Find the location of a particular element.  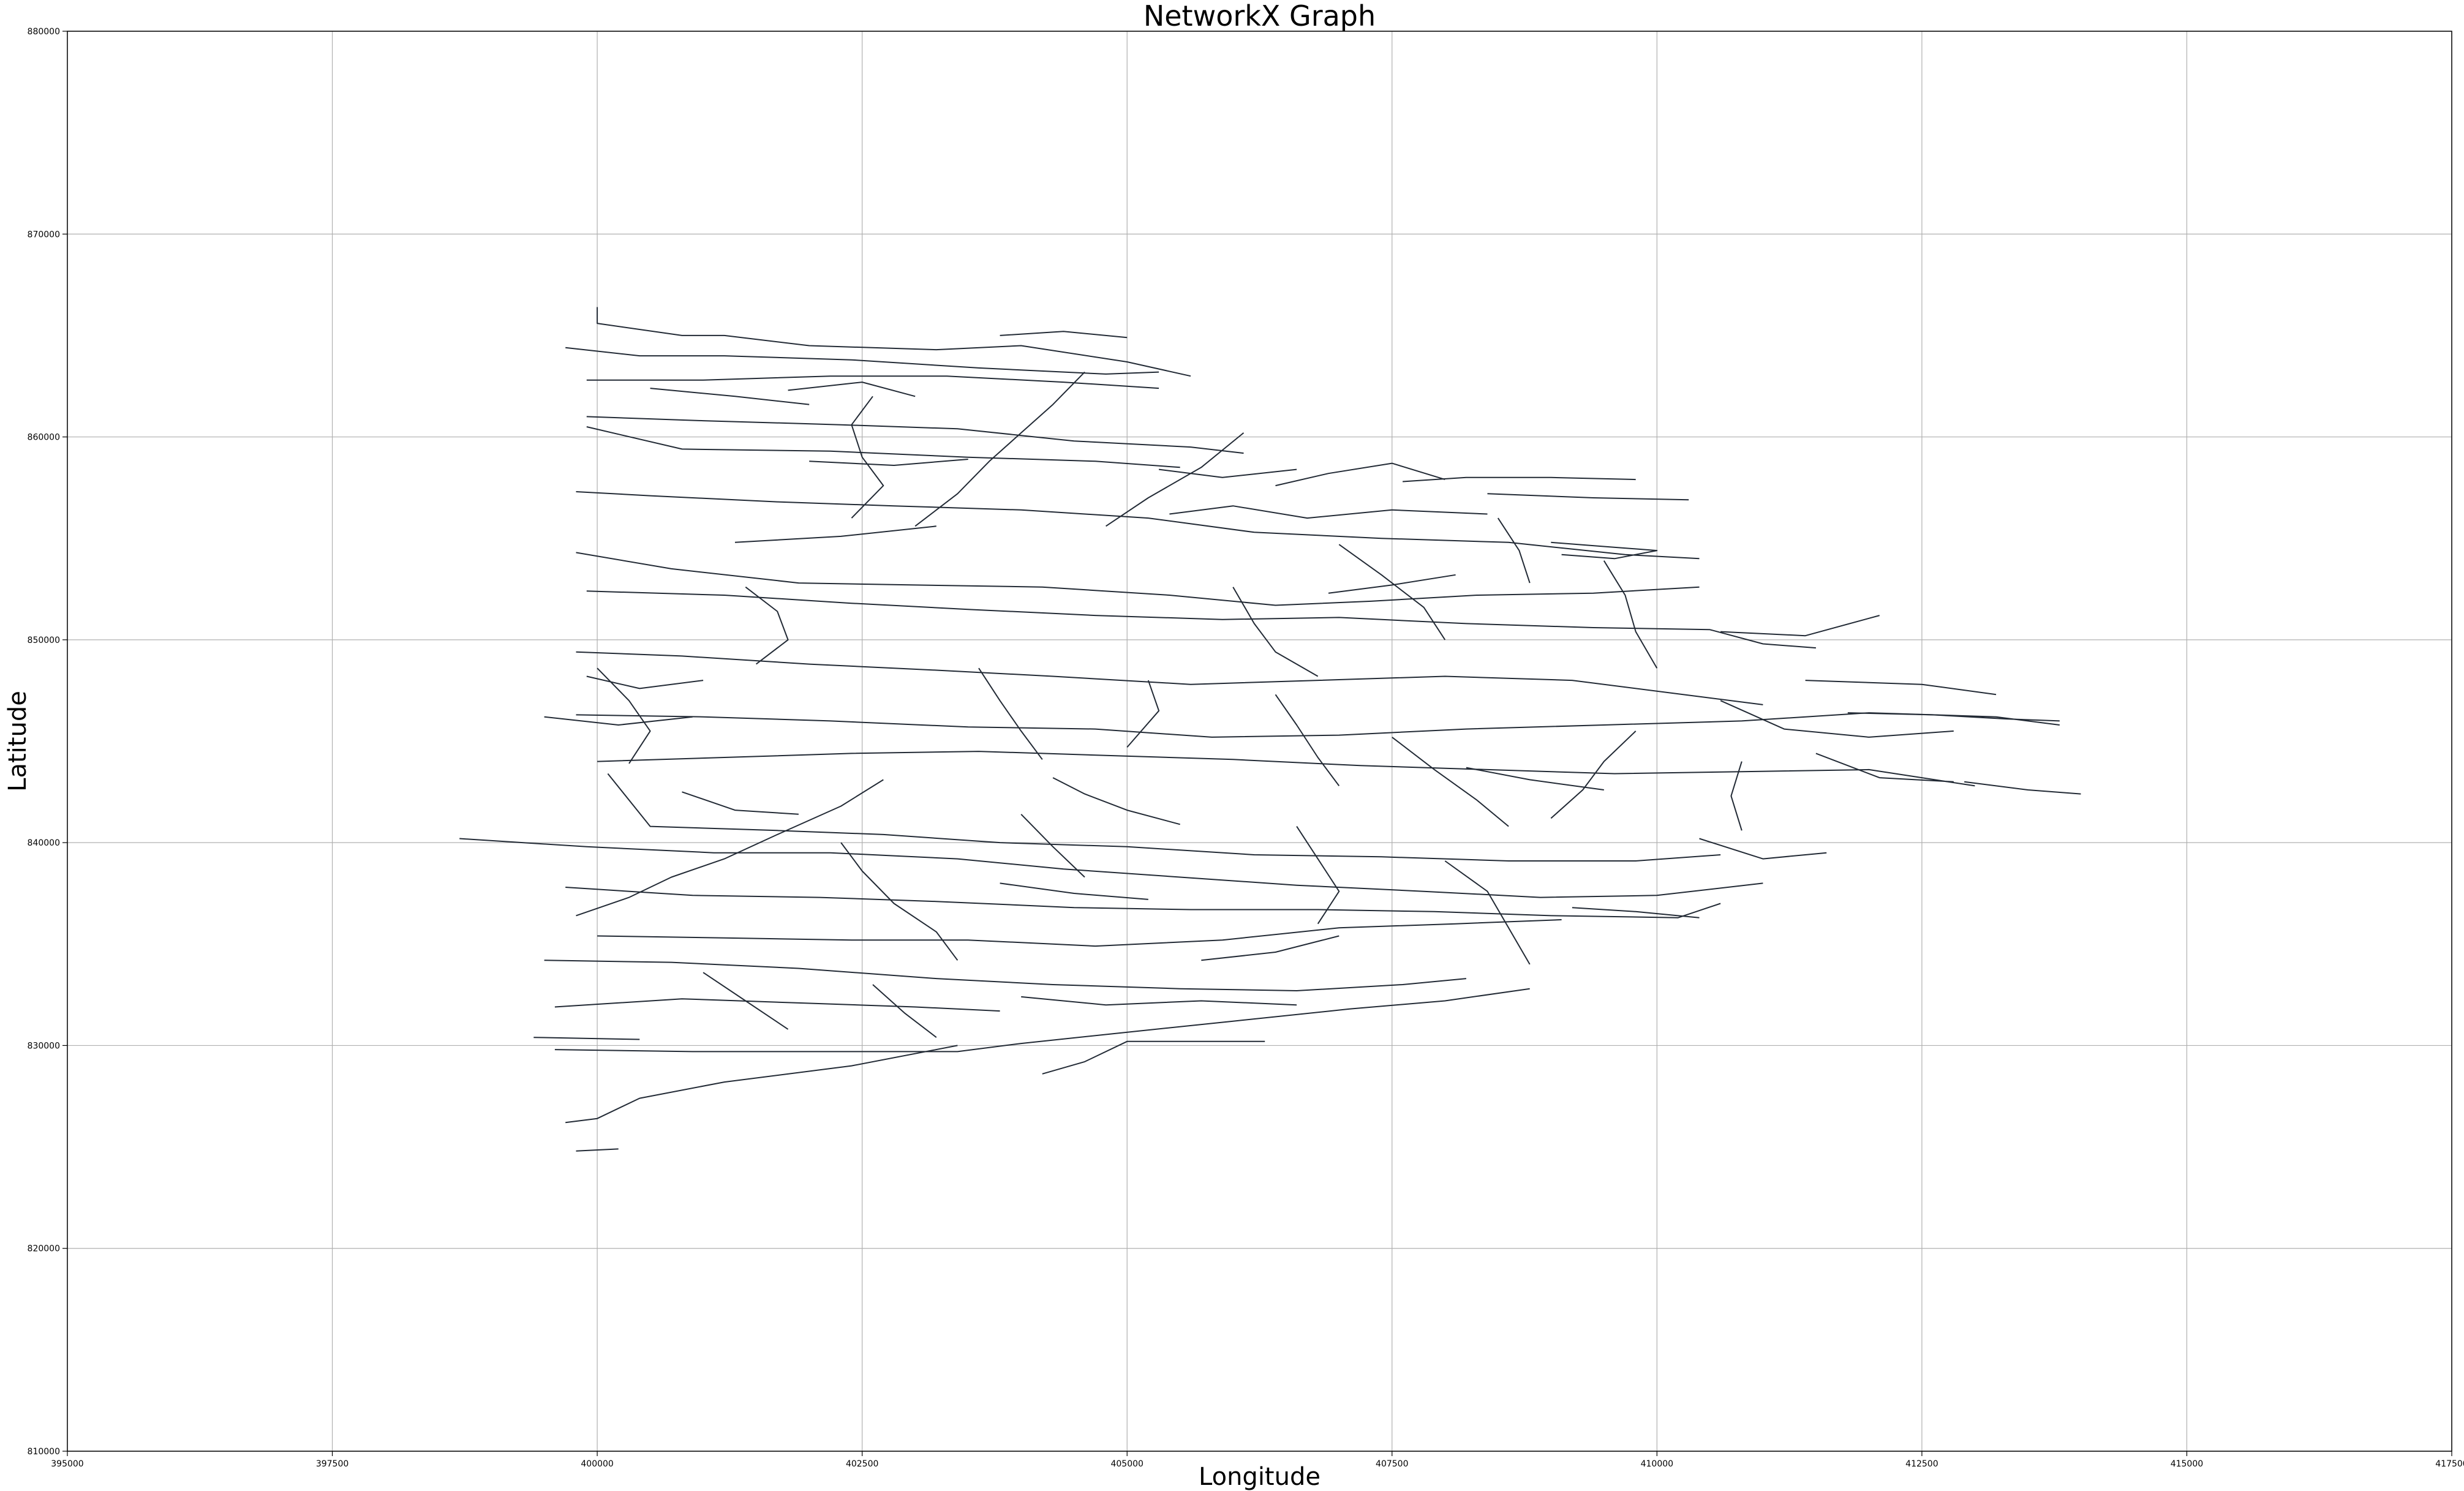

x-tick-label: 395000 is located at coordinates (67, 1464).